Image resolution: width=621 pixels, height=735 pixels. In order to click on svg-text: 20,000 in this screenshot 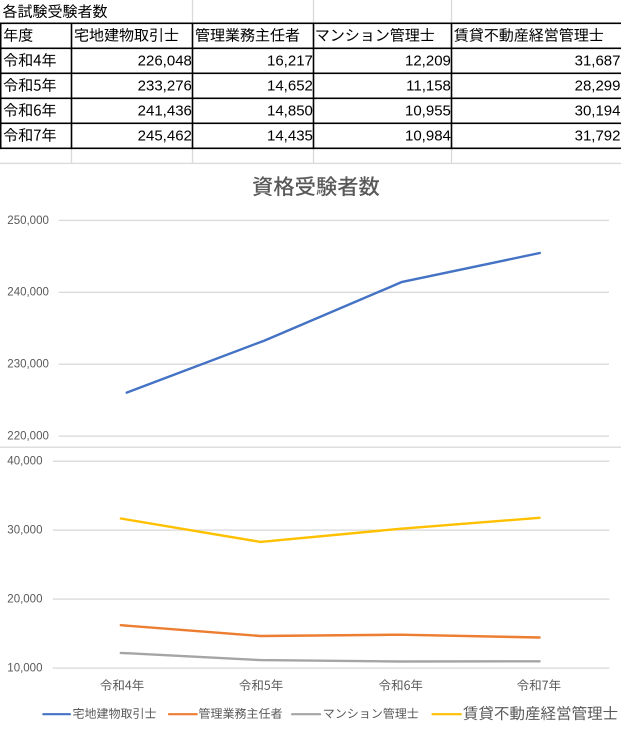, I will do `click(24, 600)`.